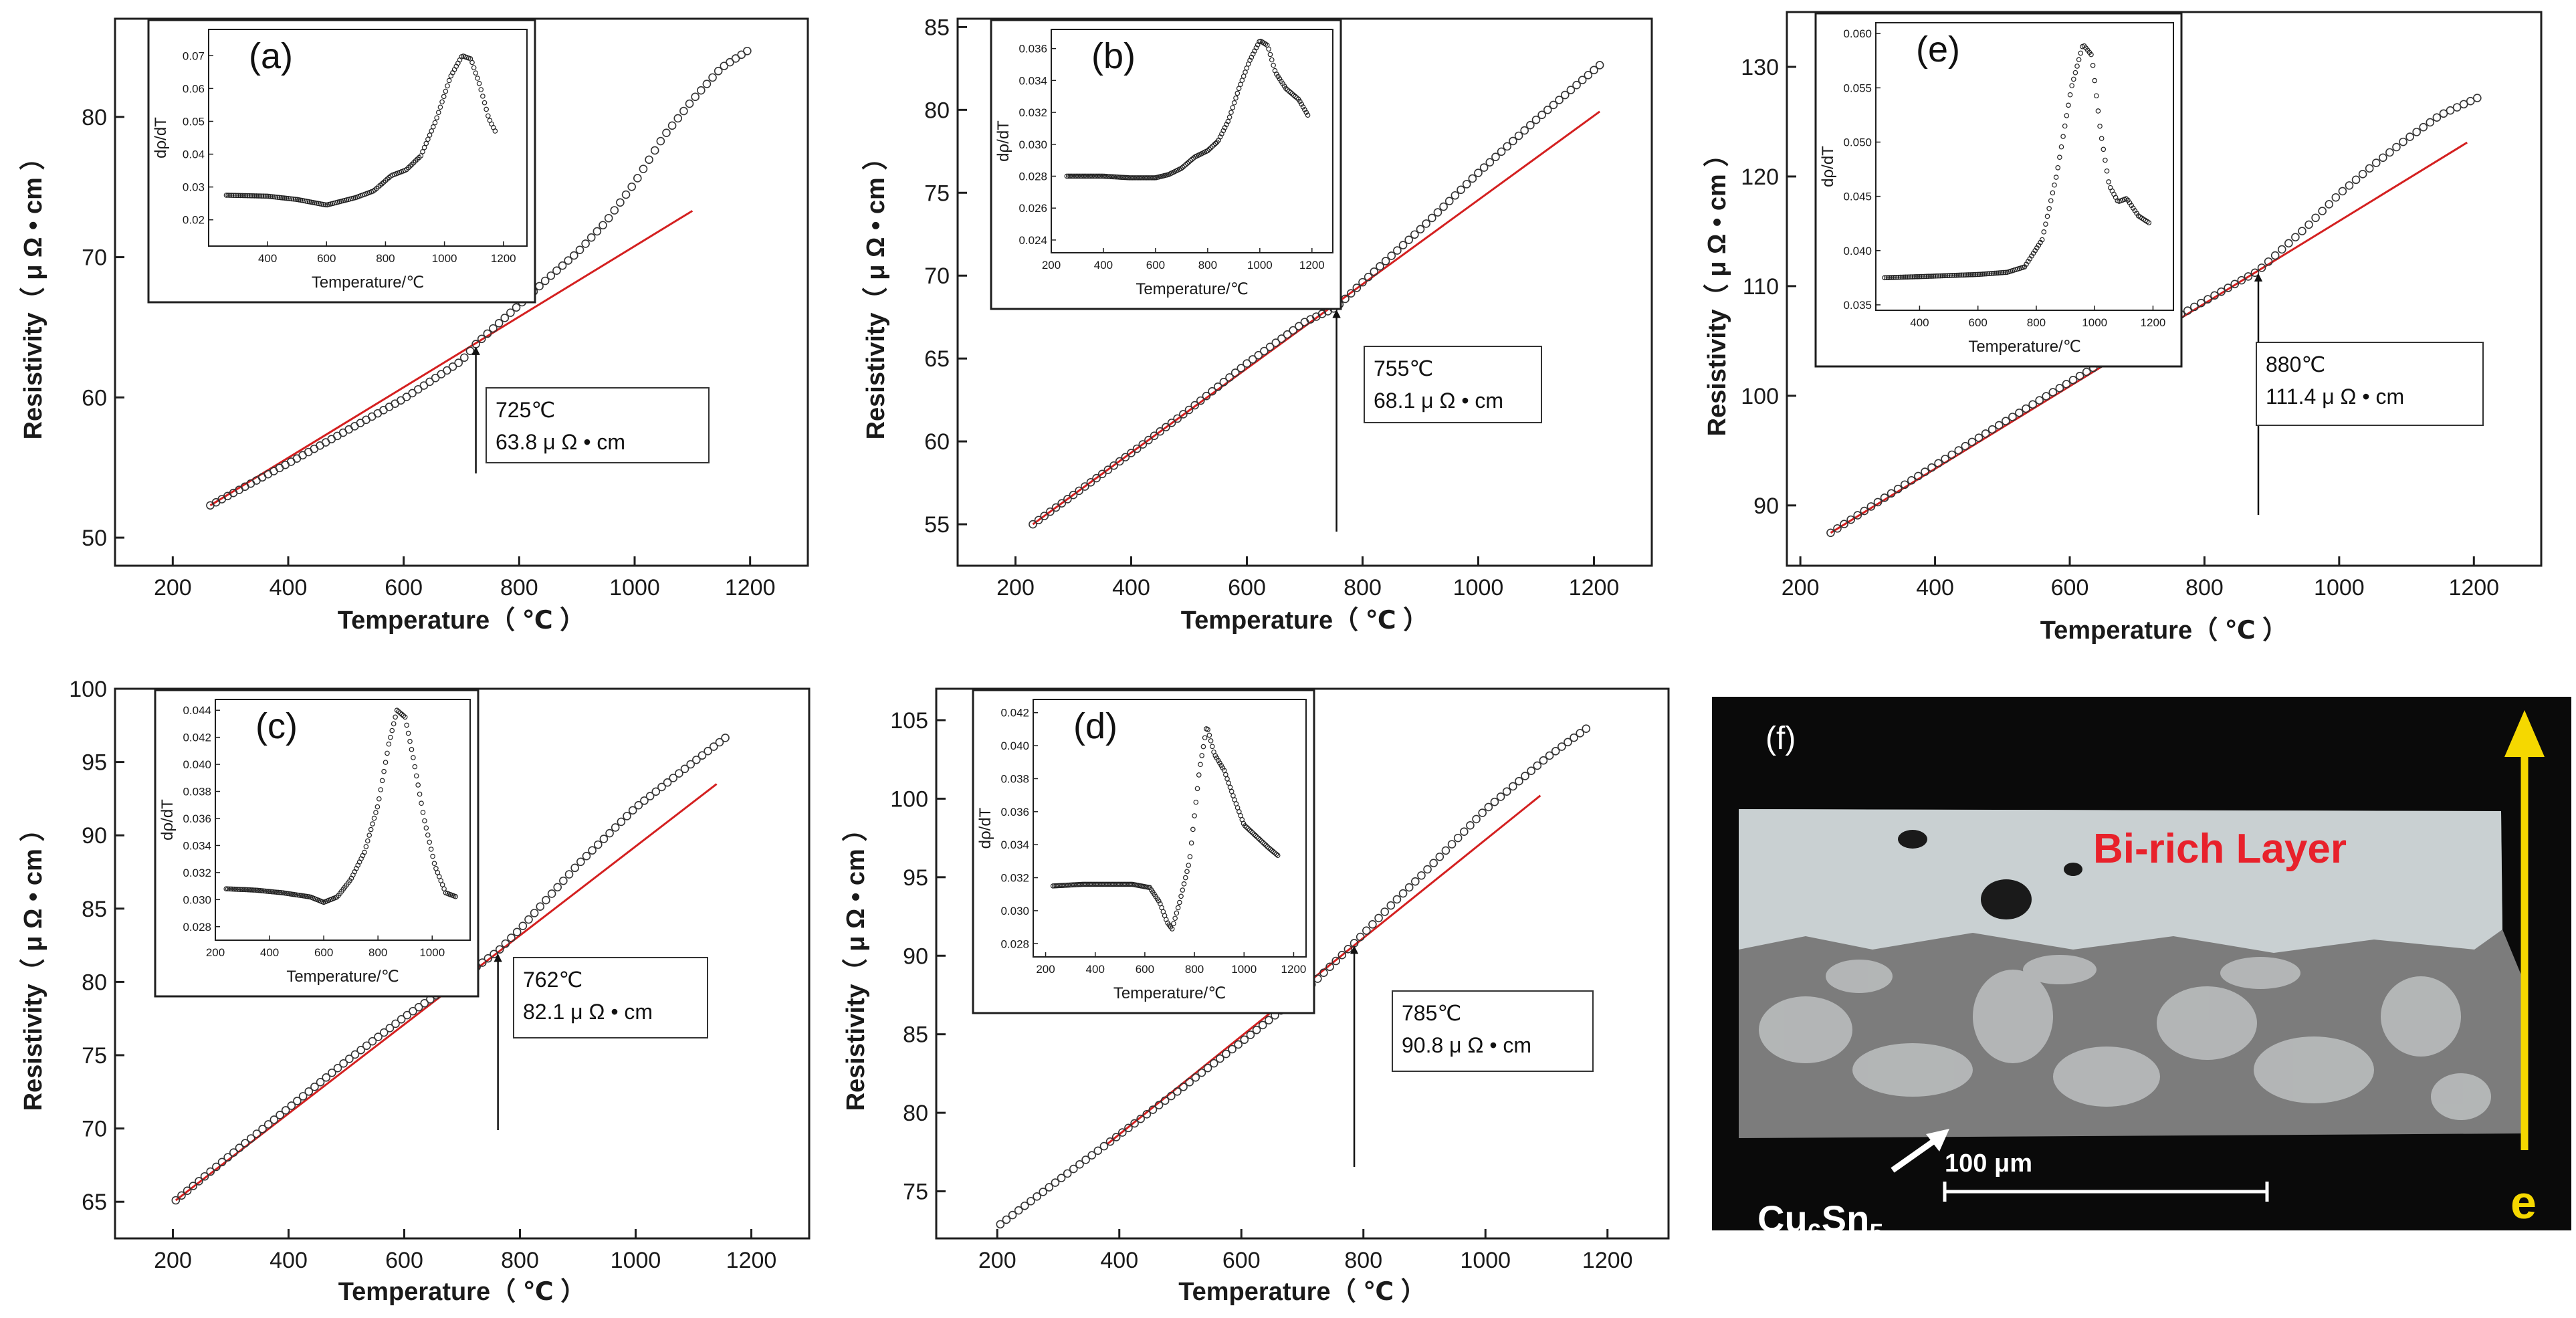 This screenshot has height=1318, width=2576. Describe the element at coordinates (194, 88) in the screenshot. I see `inset-y-tick-label-a-4: 0.06` at that location.